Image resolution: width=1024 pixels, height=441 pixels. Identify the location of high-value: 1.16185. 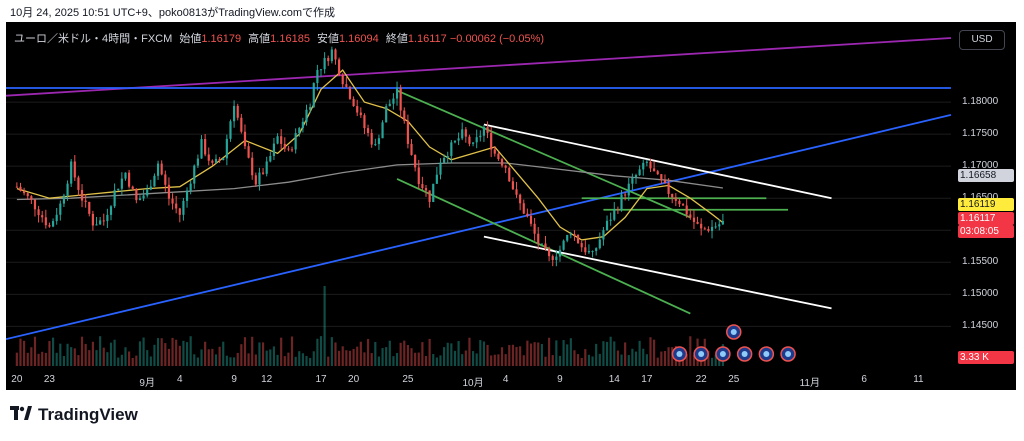
(290, 39).